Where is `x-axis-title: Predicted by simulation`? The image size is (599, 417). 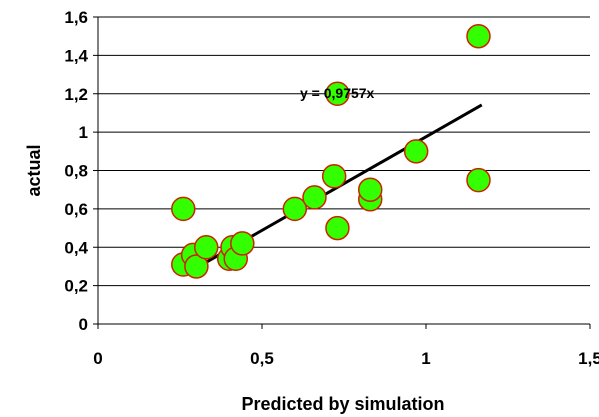 x-axis-title: Predicted by simulation is located at coordinates (342, 404).